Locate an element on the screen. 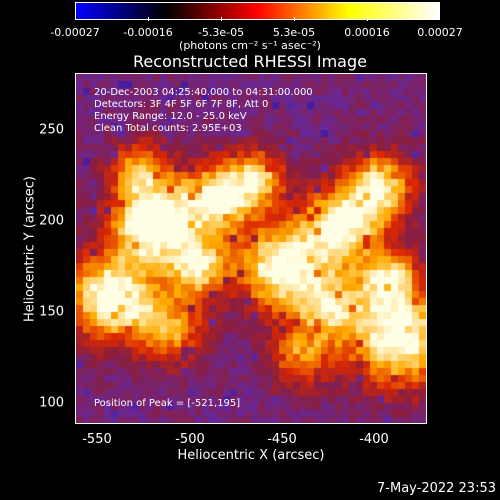  y-tick-label: 200 is located at coordinates (51, 221).